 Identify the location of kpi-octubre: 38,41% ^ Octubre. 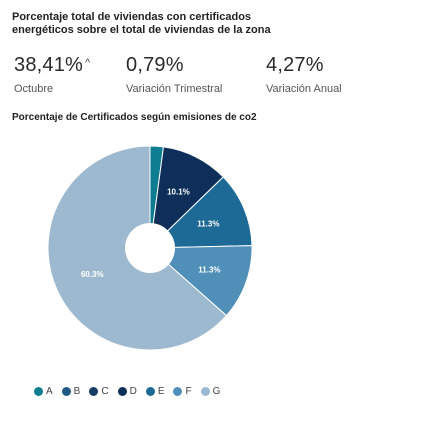
(52, 74).